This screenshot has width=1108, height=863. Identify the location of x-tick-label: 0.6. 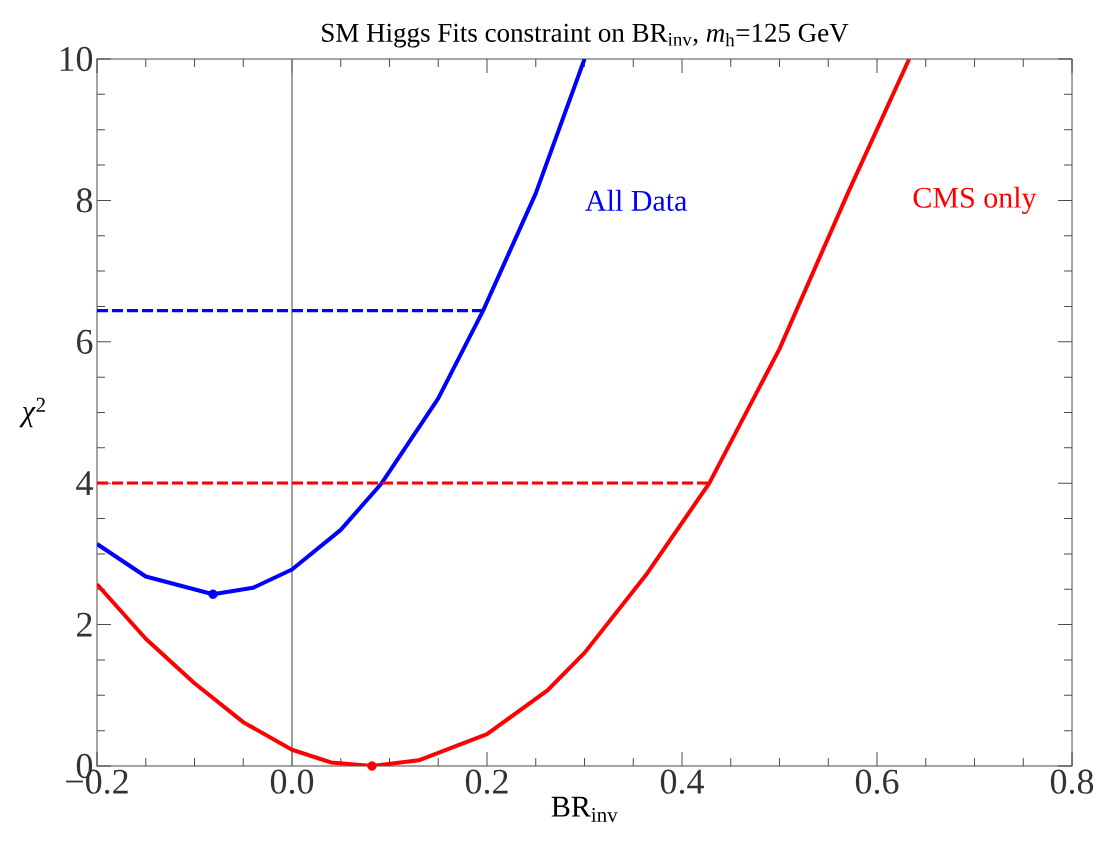
(877, 781).